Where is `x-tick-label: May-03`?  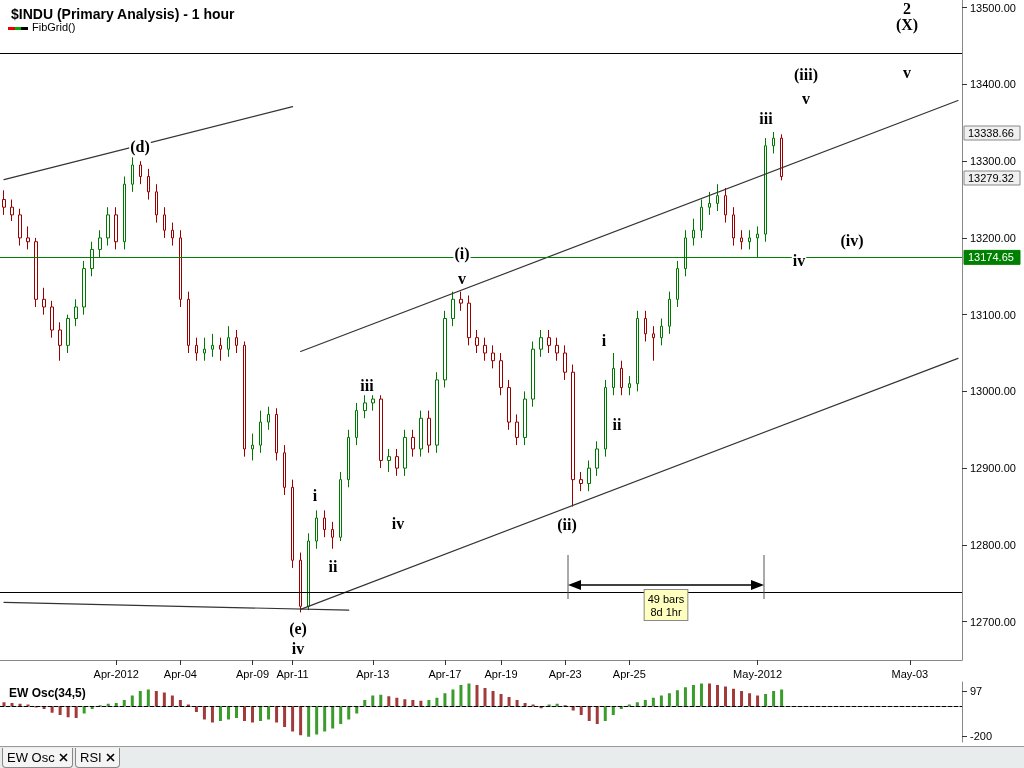
x-tick-label: May-03 is located at coordinates (910, 673).